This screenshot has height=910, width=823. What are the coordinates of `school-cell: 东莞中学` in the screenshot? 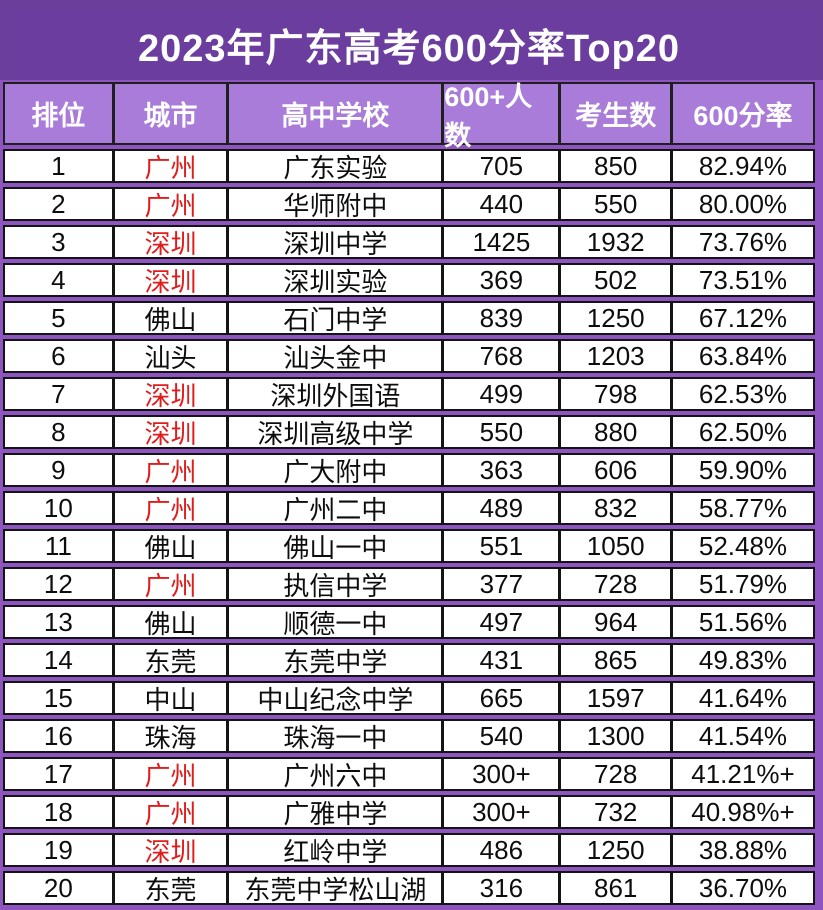 It's located at (333, 660).